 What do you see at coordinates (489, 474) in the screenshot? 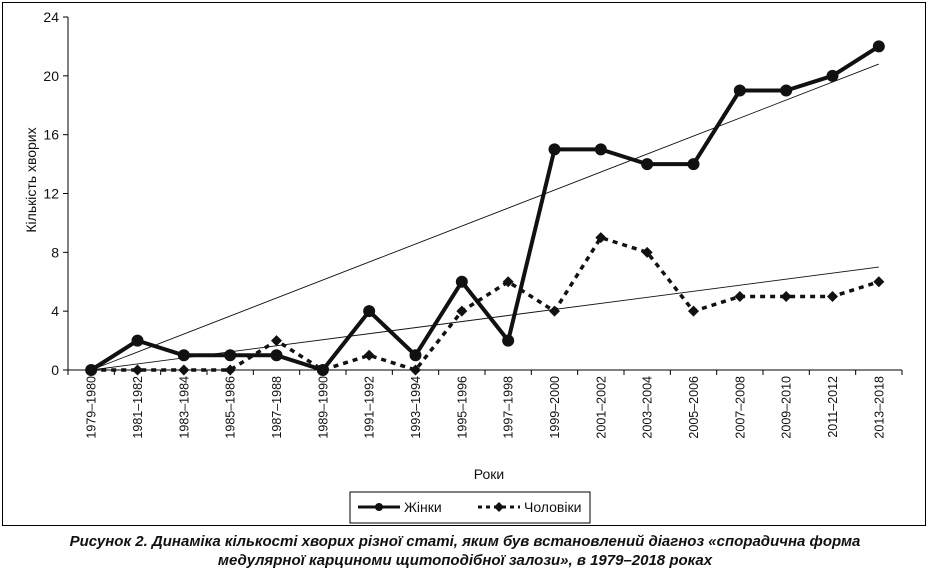
I see `x-axis-label: Роки` at bounding box center [489, 474].